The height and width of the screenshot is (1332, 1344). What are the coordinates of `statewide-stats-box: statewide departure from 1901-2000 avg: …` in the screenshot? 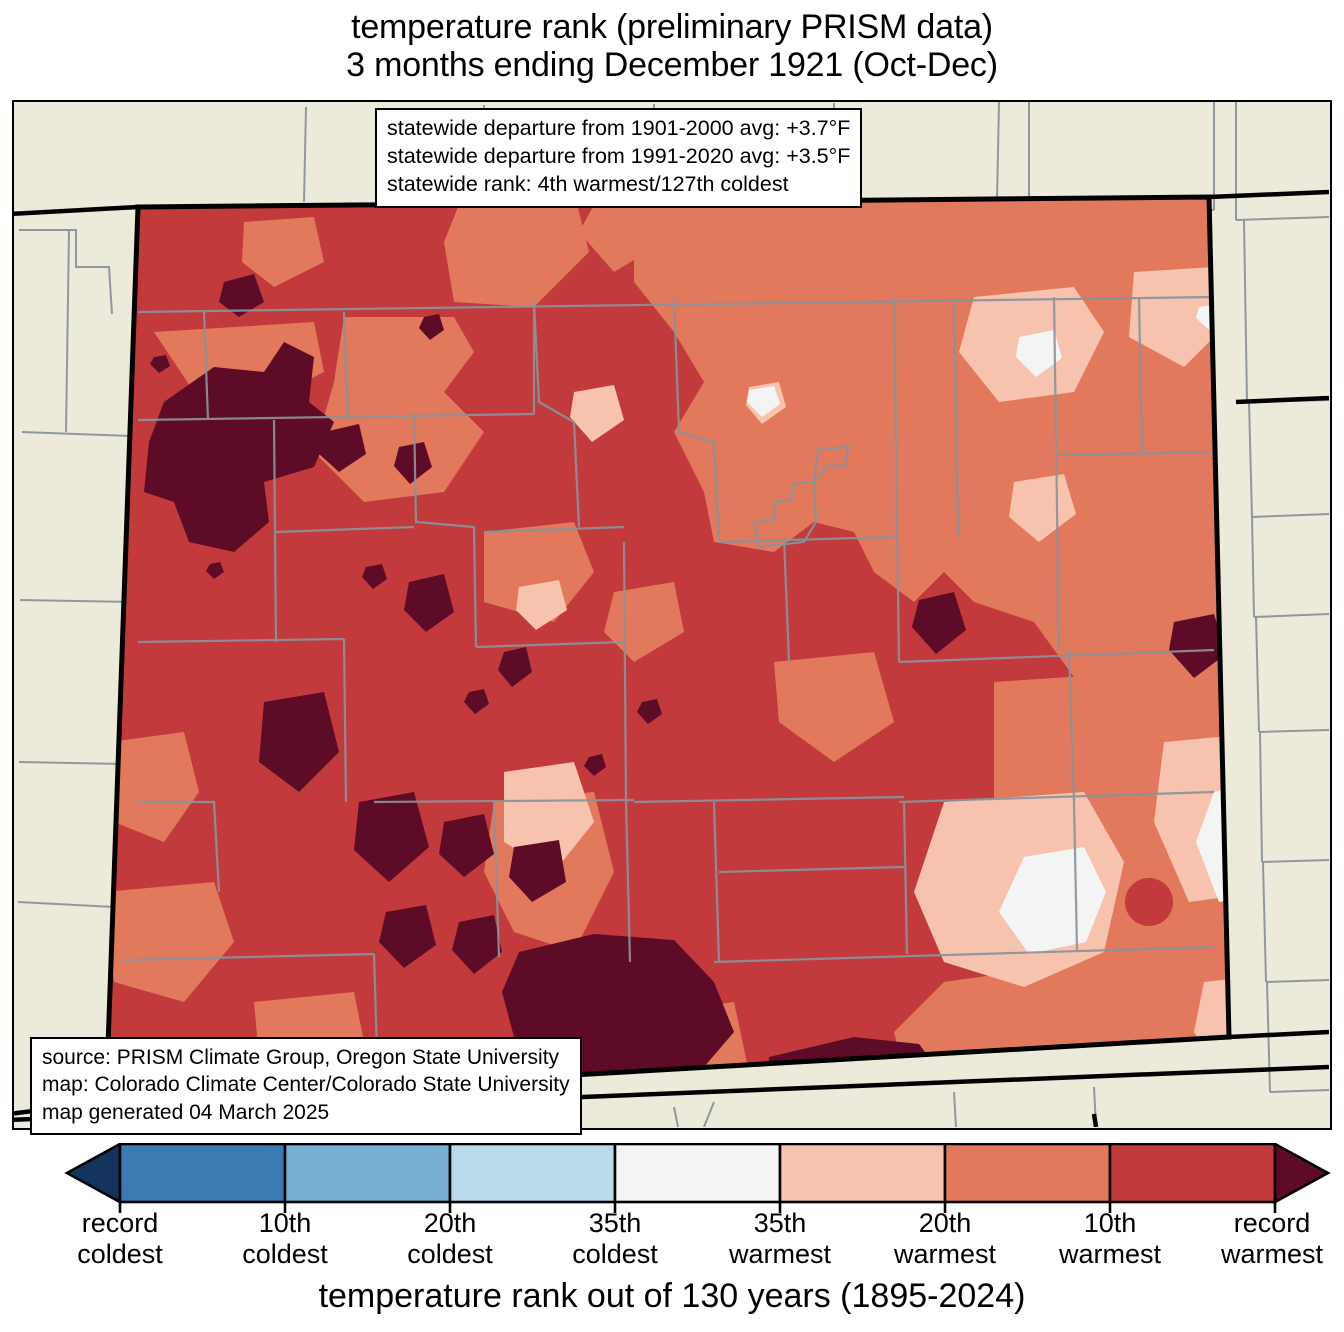 It's located at (619, 158).